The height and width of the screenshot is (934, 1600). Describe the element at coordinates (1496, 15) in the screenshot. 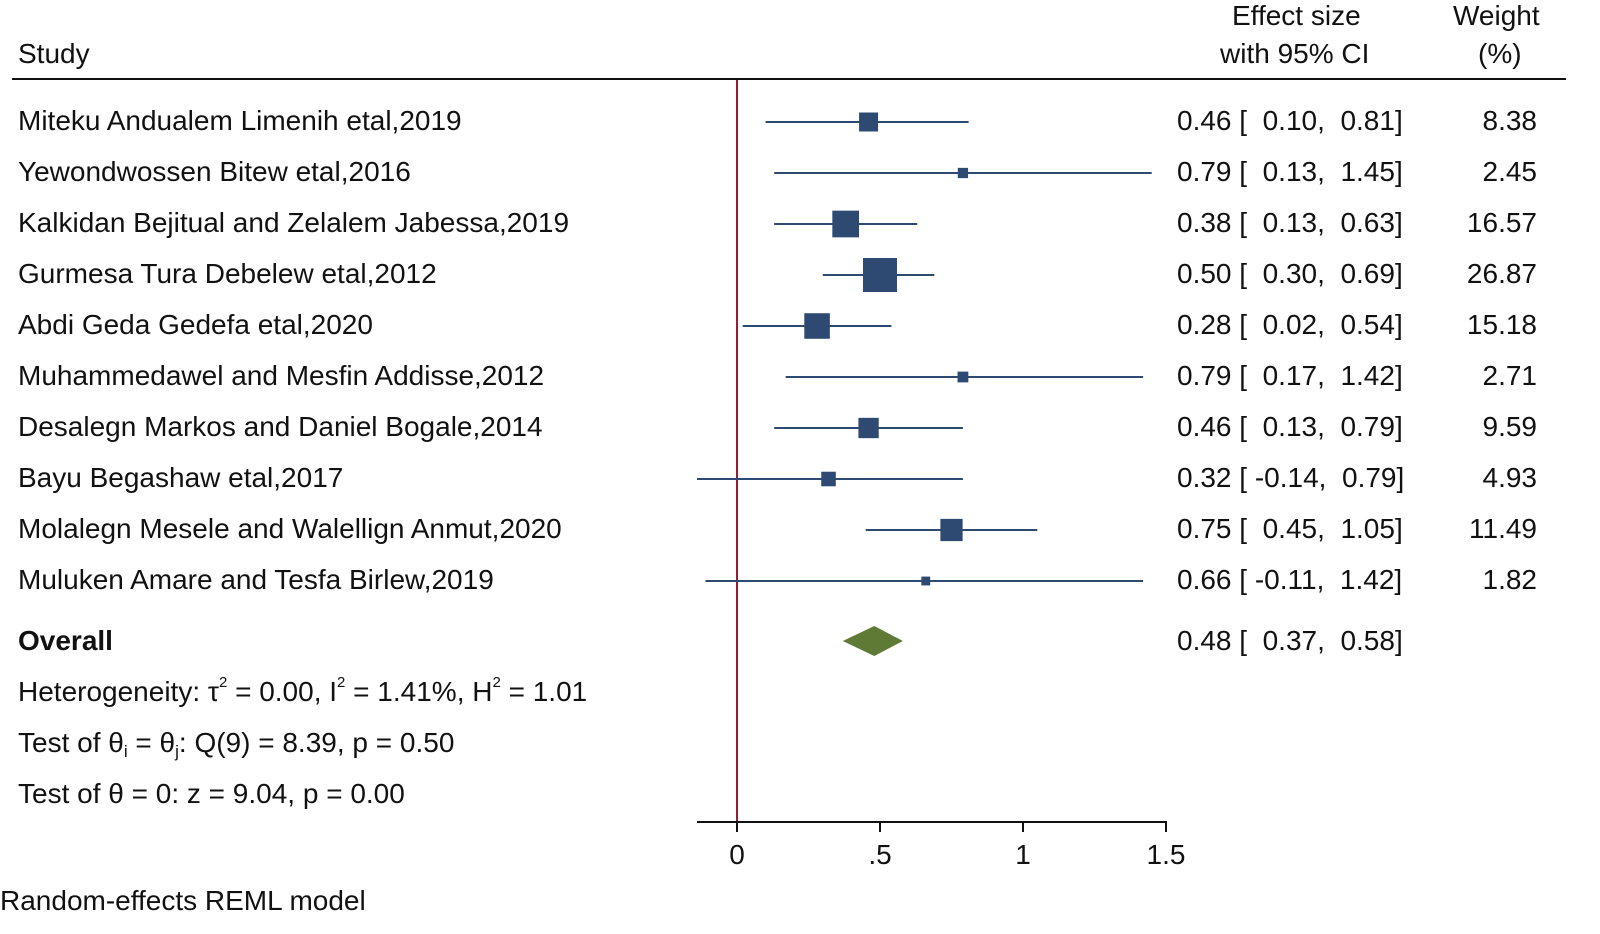

I see `weight-header-line1: Weight` at that location.